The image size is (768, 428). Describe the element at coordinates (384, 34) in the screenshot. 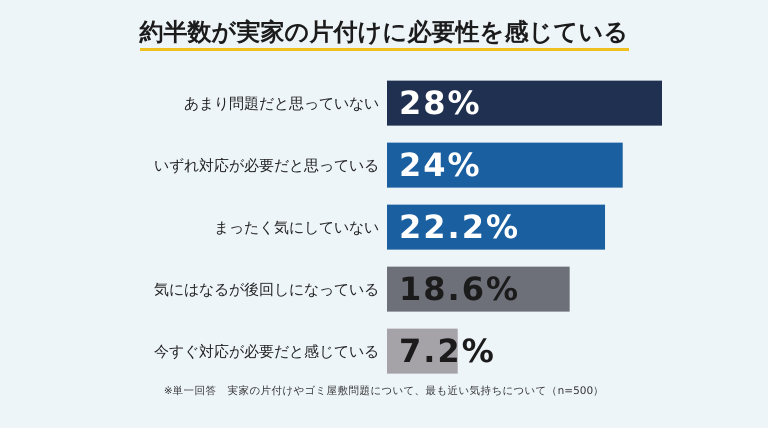

I see `chart-title: 約半数が実家の片付けに必要性を感じている` at that location.